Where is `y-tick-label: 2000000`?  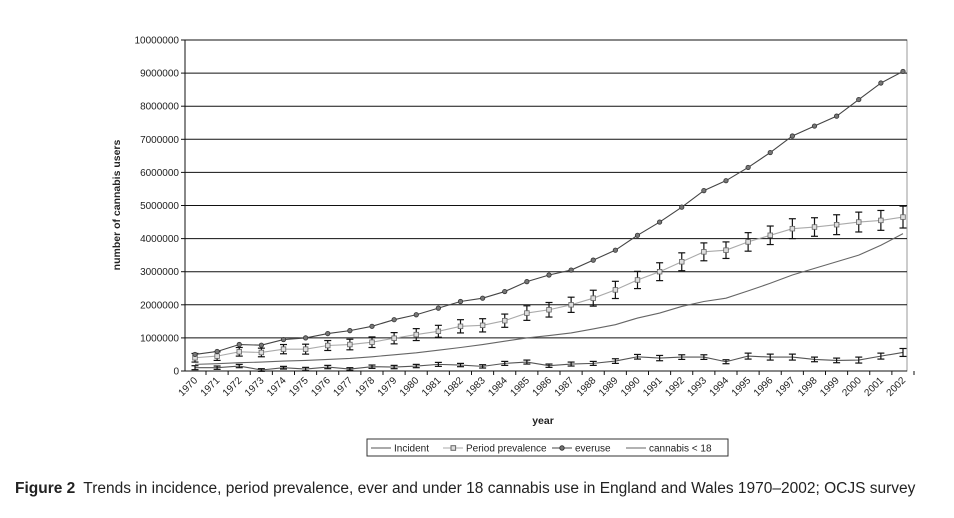
y-tick-label: 2000000 is located at coordinates (159, 305).